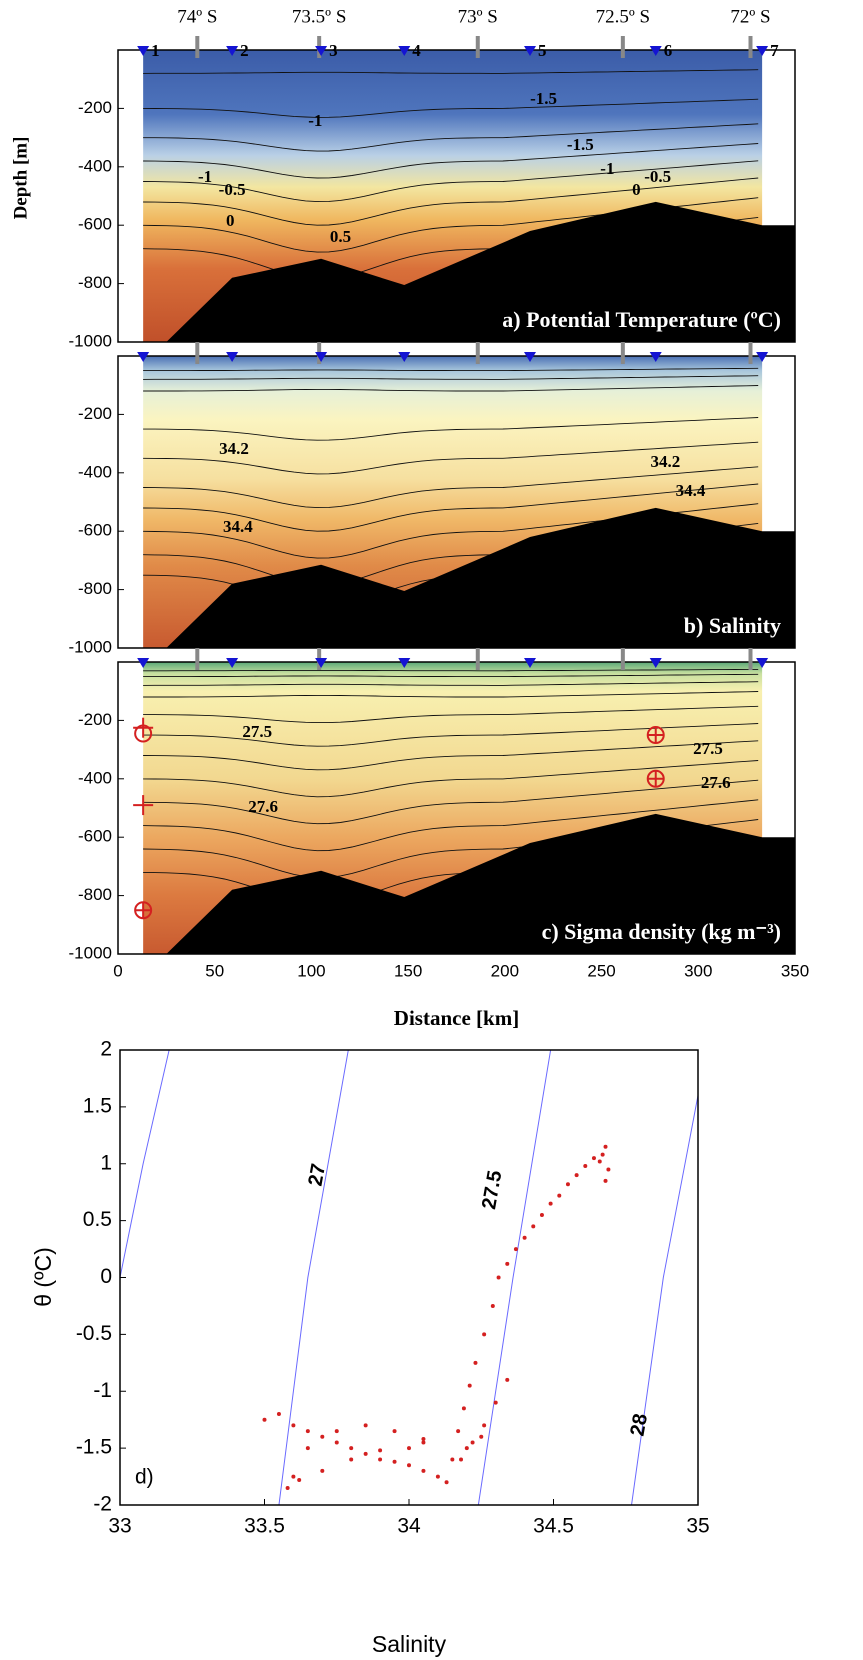  I want to click on contour-label: 27.5, so click(708, 748).